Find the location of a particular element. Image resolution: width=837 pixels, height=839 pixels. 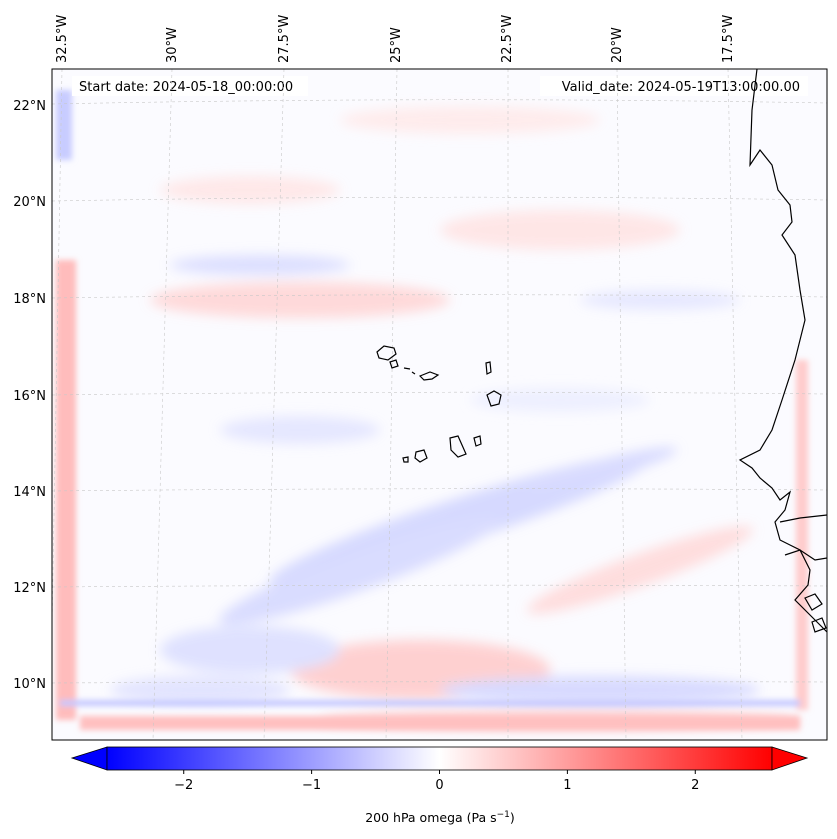

sao-vicente-island is located at coordinates (394, 364).